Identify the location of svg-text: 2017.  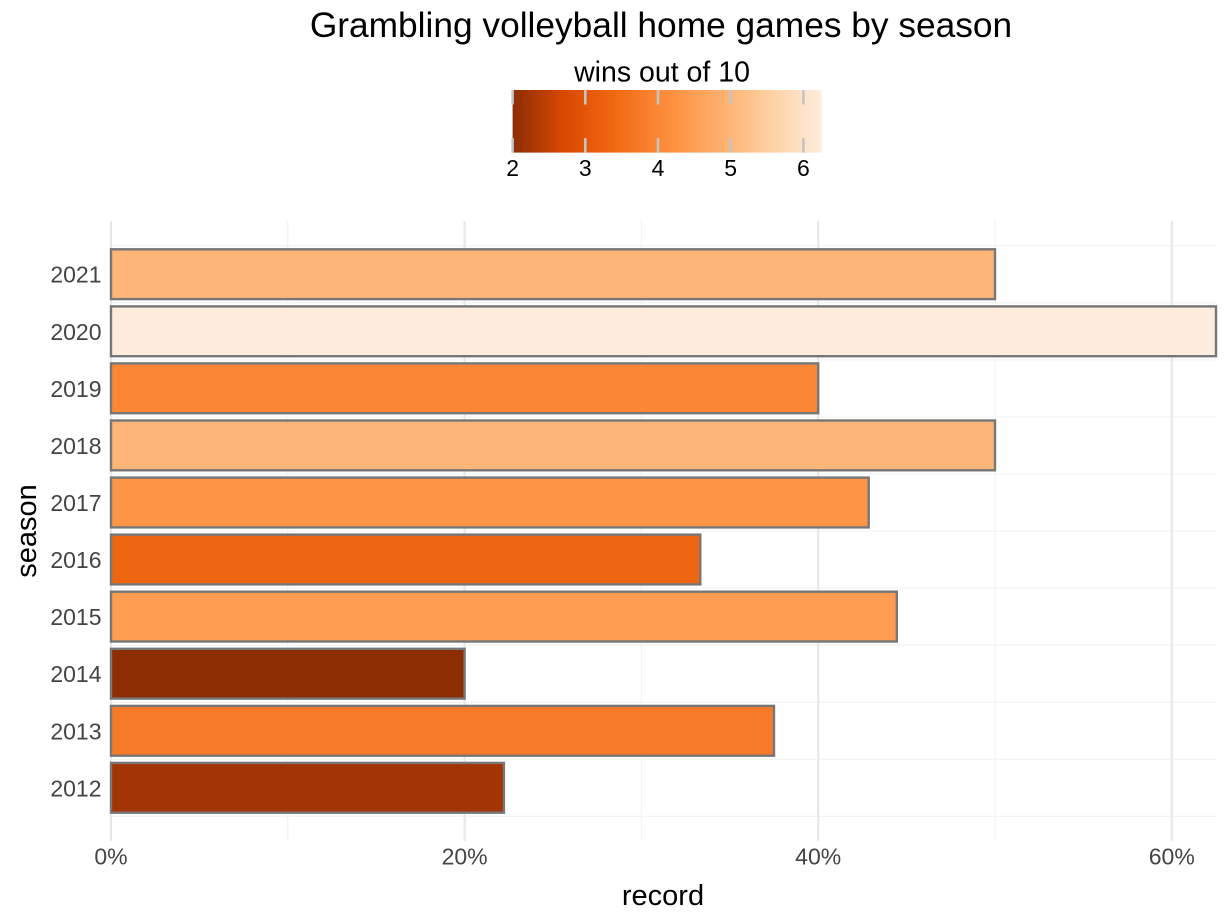
(75, 503).